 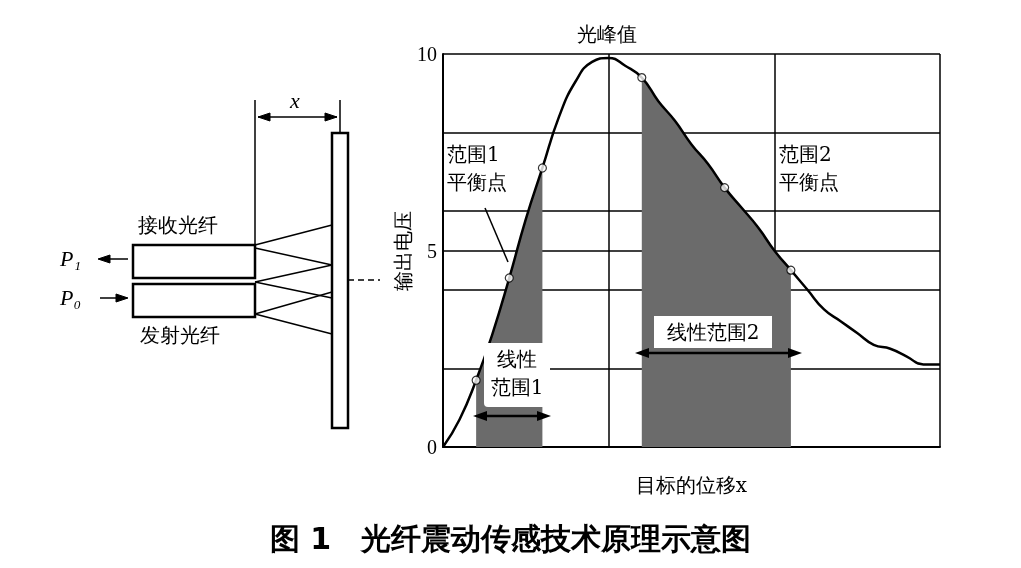 I want to click on y-tick-label: 10, so click(x=427, y=54).